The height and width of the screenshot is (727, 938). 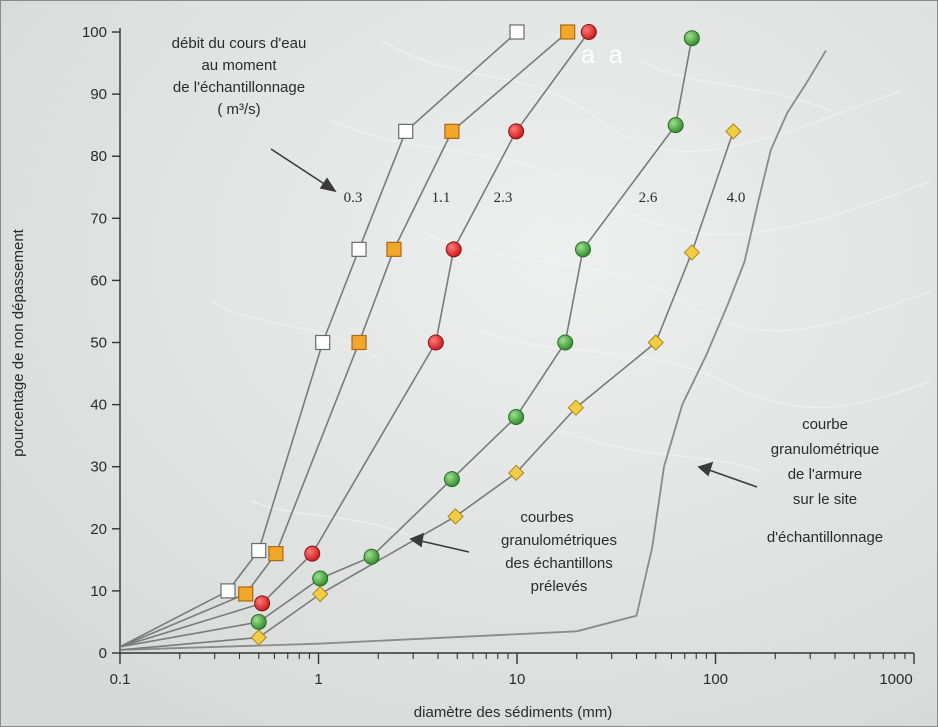 What do you see at coordinates (417, 540) in the screenshot?
I see `samples-arrow-head` at bounding box center [417, 540].